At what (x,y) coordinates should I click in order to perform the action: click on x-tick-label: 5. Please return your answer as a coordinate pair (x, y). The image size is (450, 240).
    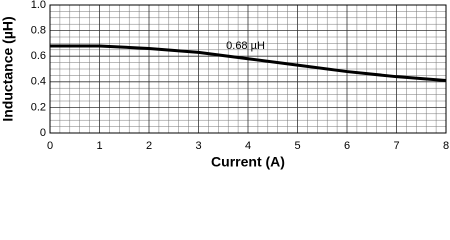
    Looking at the image, I should click on (297, 146).